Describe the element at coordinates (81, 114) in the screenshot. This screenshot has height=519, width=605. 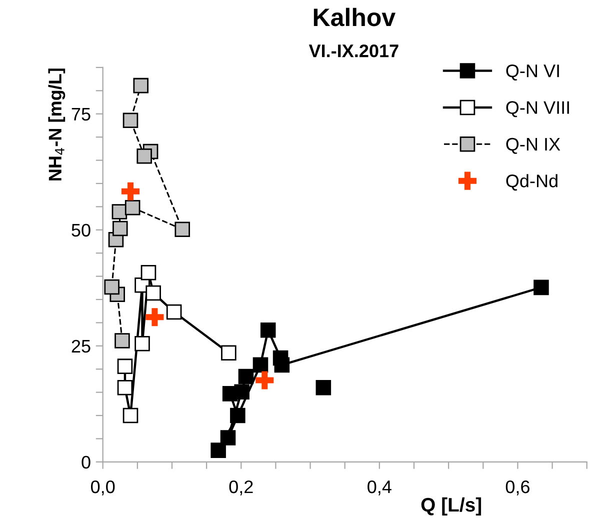
I see `y-tick-label: 75` at that location.